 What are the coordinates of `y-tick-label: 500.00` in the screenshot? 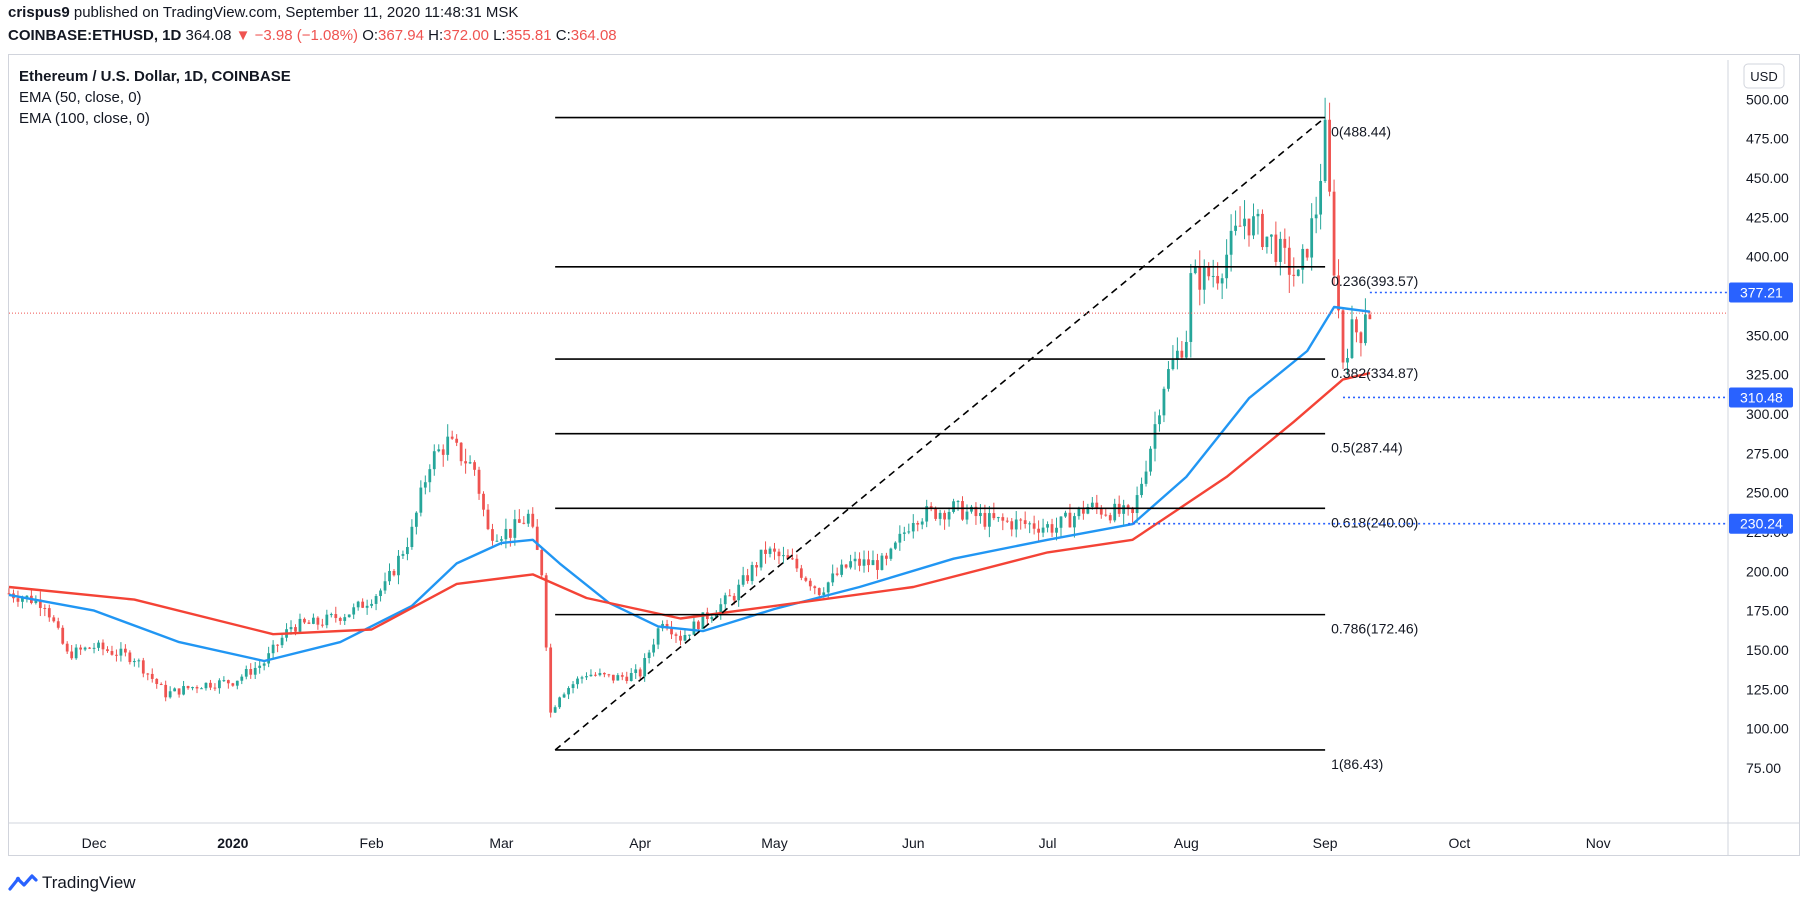 It's located at (1767, 99).